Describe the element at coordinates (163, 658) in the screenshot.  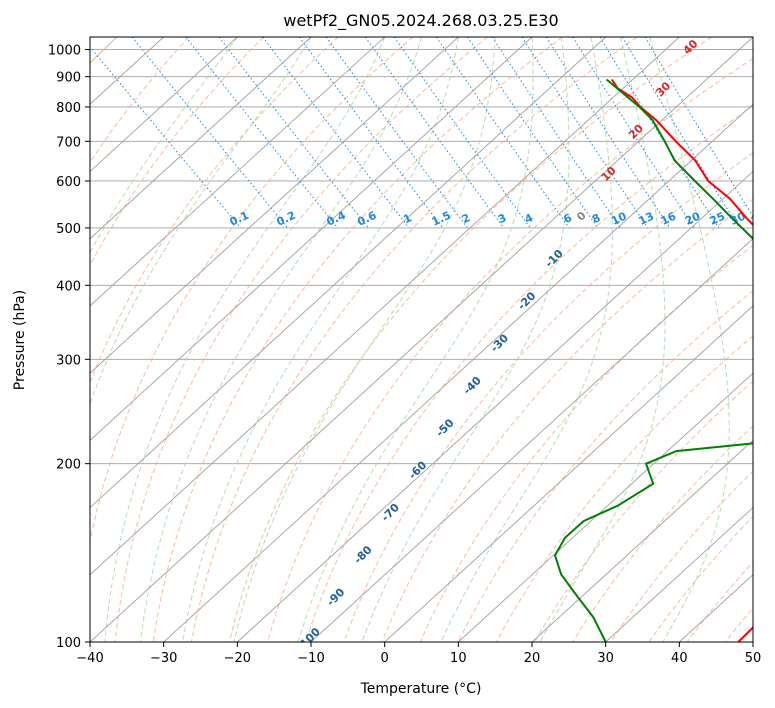
I see `x-tick-label: −30` at that location.